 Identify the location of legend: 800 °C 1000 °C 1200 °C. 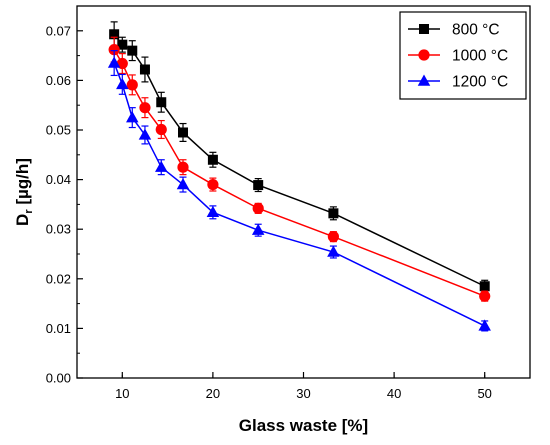
(463, 55).